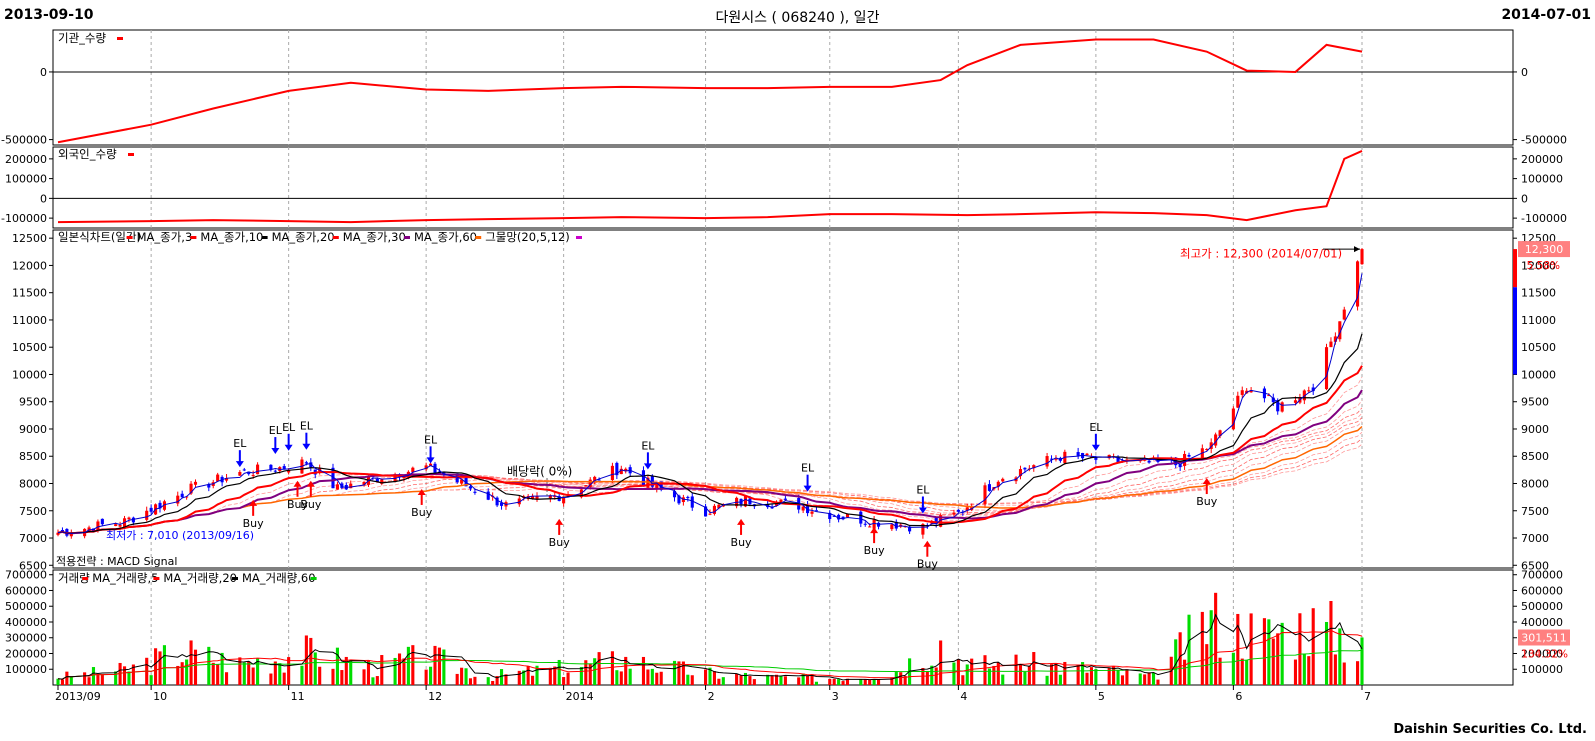  What do you see at coordinates (29, 238) in the screenshot?
I see `y-tick-label-left: 12500` at bounding box center [29, 238].